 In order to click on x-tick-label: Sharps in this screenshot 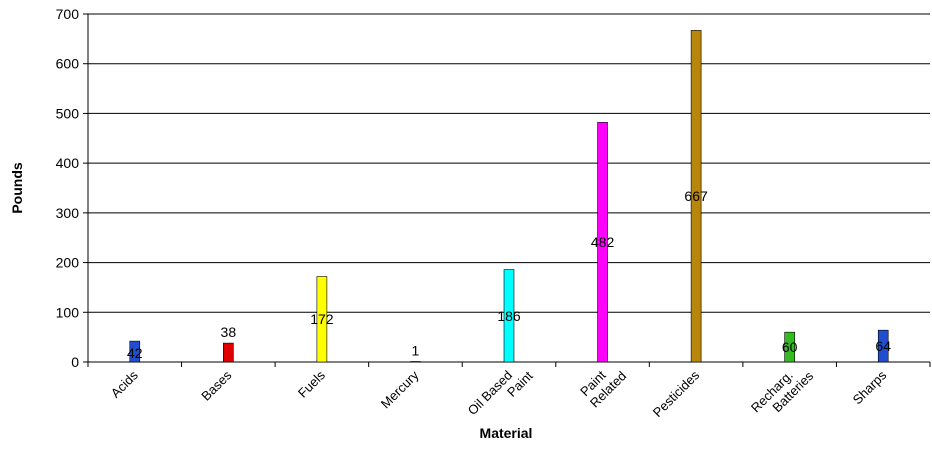, I will do `click(870, 387)`.